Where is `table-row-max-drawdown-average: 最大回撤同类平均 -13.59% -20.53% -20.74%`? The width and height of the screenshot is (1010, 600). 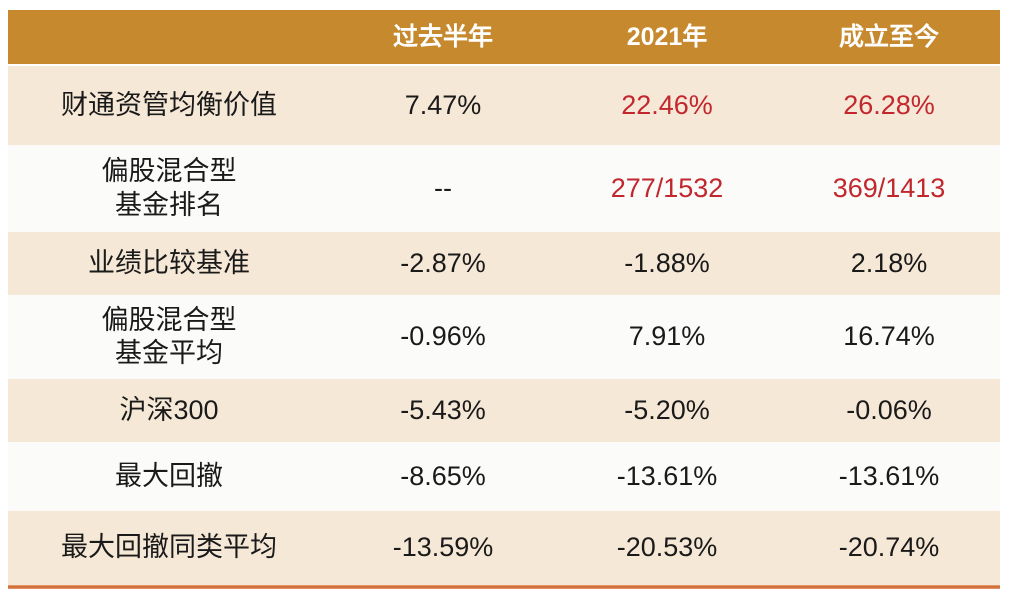
table-row-max-drawdown-average: 最大回撤同类平均 -13.59% -20.53% -20.74% is located at coordinates (504, 548).